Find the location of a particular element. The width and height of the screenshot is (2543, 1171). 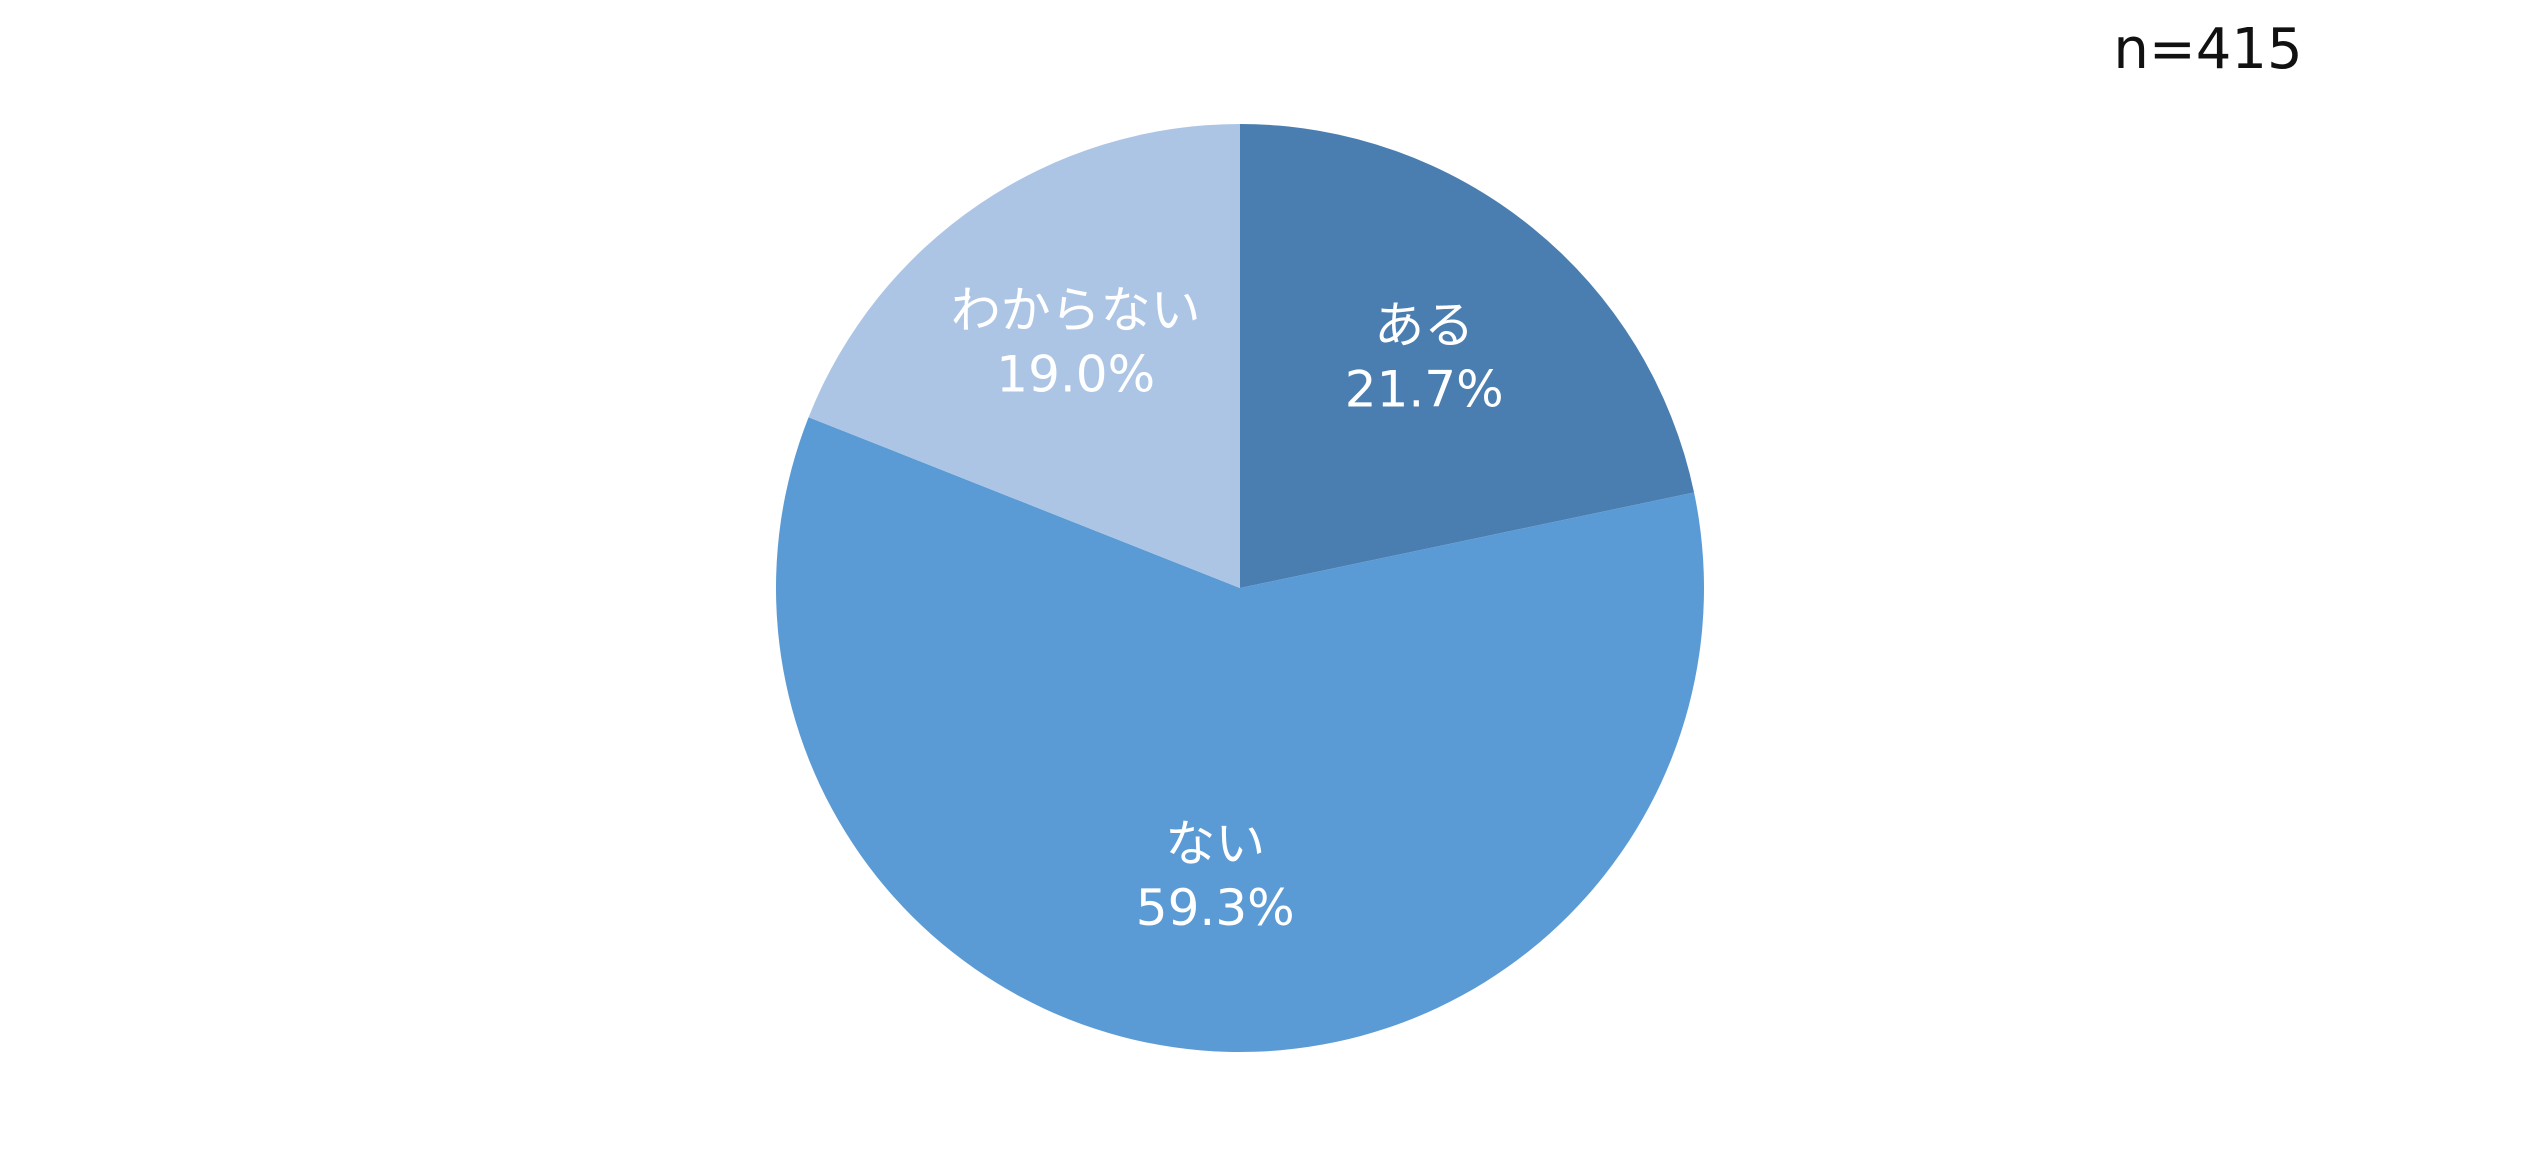

slice-value-label: 21.7% is located at coordinates (1424, 390).